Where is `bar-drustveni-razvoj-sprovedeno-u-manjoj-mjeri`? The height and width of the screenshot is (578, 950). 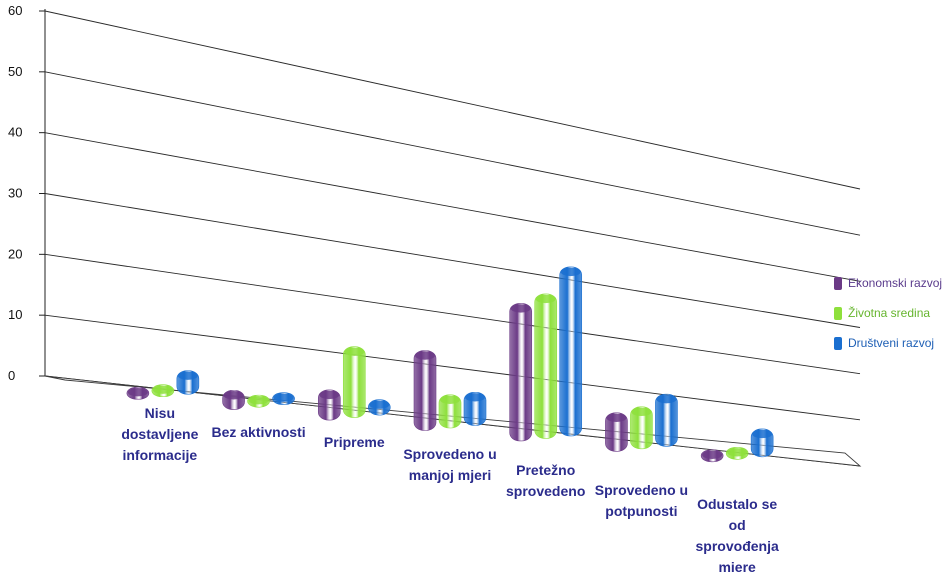 bar-drustveni-razvoj-sprovedeno-u-manjoj-mjeri is located at coordinates (475, 408).